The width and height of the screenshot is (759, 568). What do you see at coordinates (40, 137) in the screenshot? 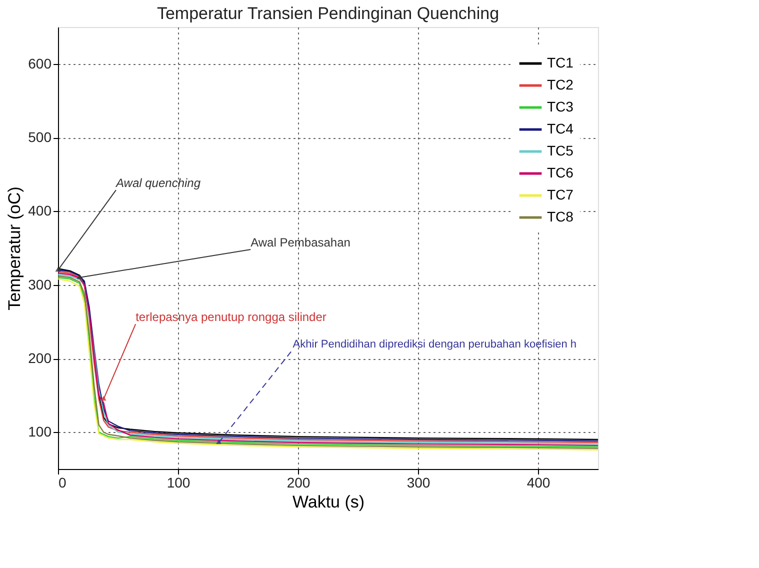
I see `y-tick-label: 500` at bounding box center [40, 137].